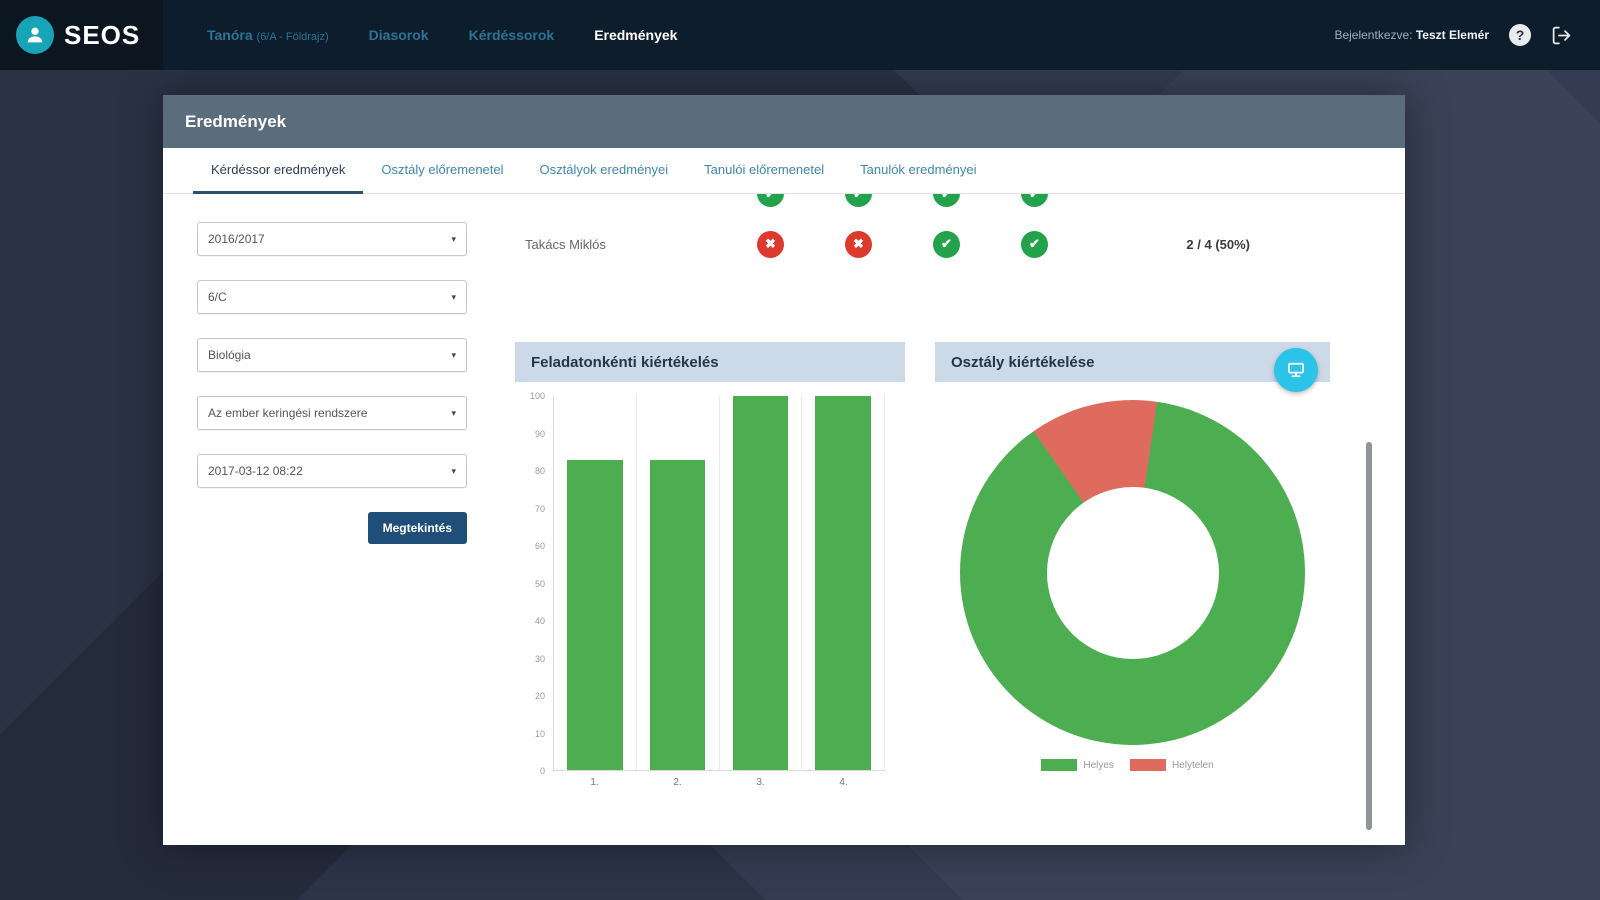 The image size is (1600, 900). Describe the element at coordinates (565, 244) in the screenshot. I see `student-name: Takács Miklós` at that location.